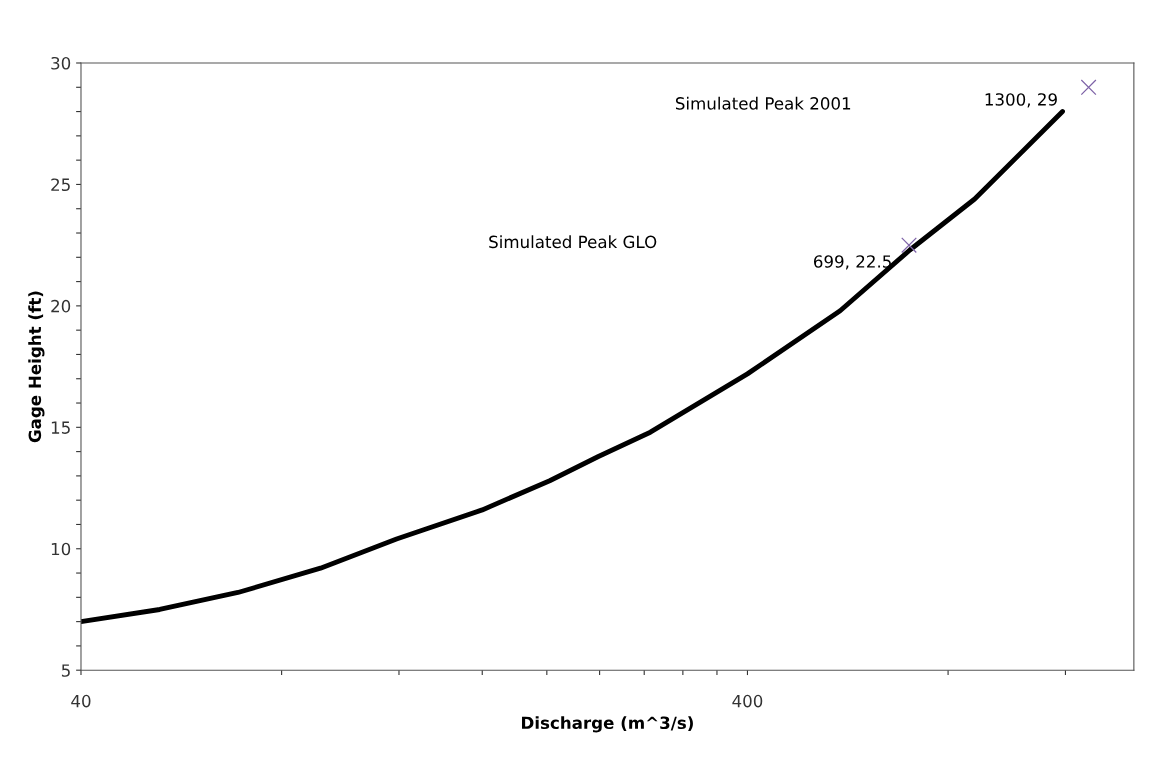 The image size is (1157, 759). I want to click on y-tick-label: 30, so click(61, 63).